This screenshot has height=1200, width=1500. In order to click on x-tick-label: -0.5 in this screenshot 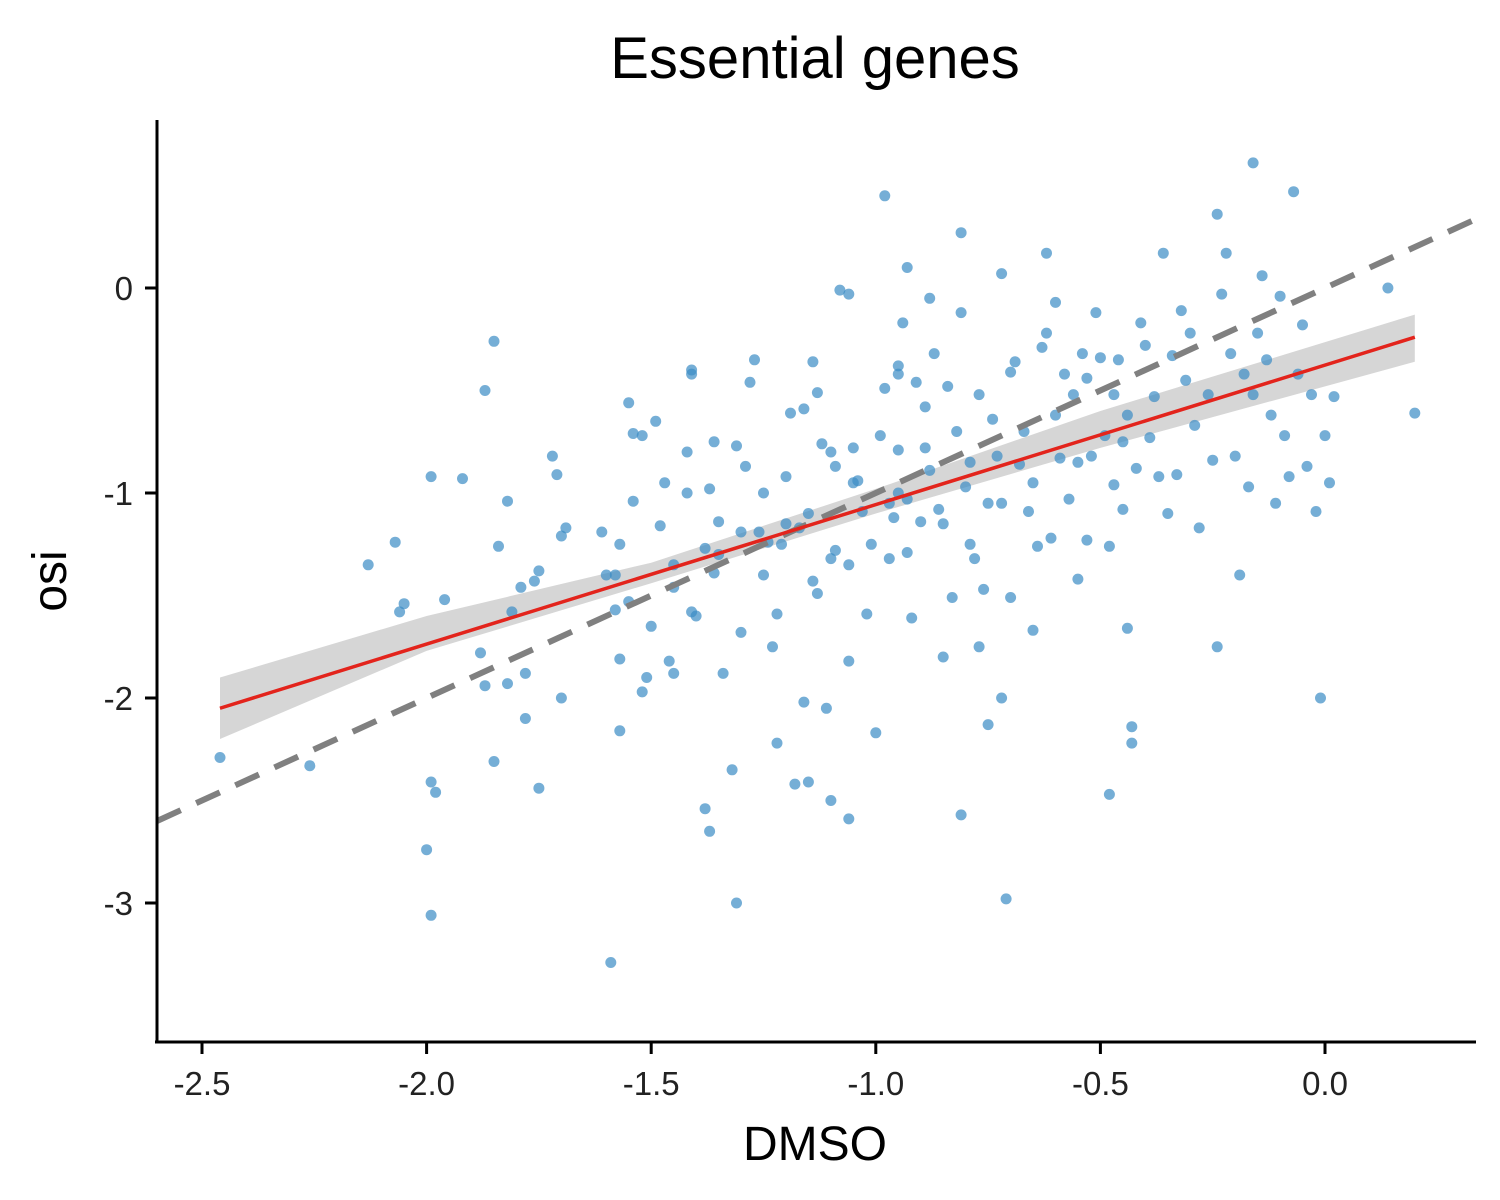, I will do `click(1100, 1083)`.